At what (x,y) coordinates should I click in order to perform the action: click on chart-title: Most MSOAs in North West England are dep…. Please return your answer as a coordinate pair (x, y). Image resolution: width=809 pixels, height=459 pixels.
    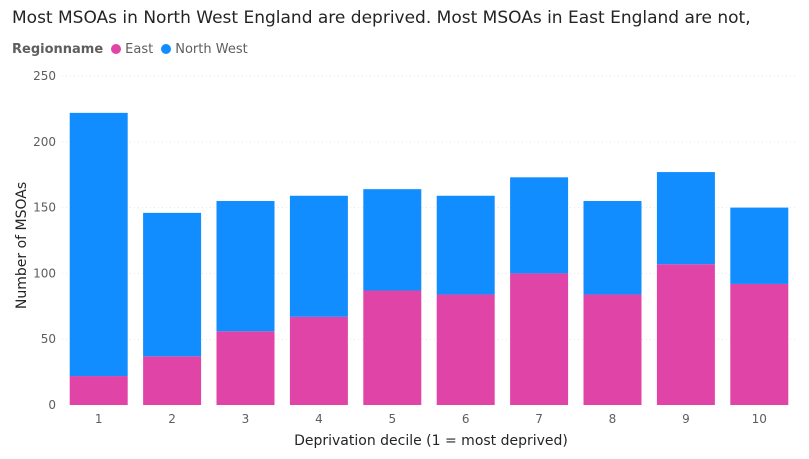
    Looking at the image, I should click on (381, 18).